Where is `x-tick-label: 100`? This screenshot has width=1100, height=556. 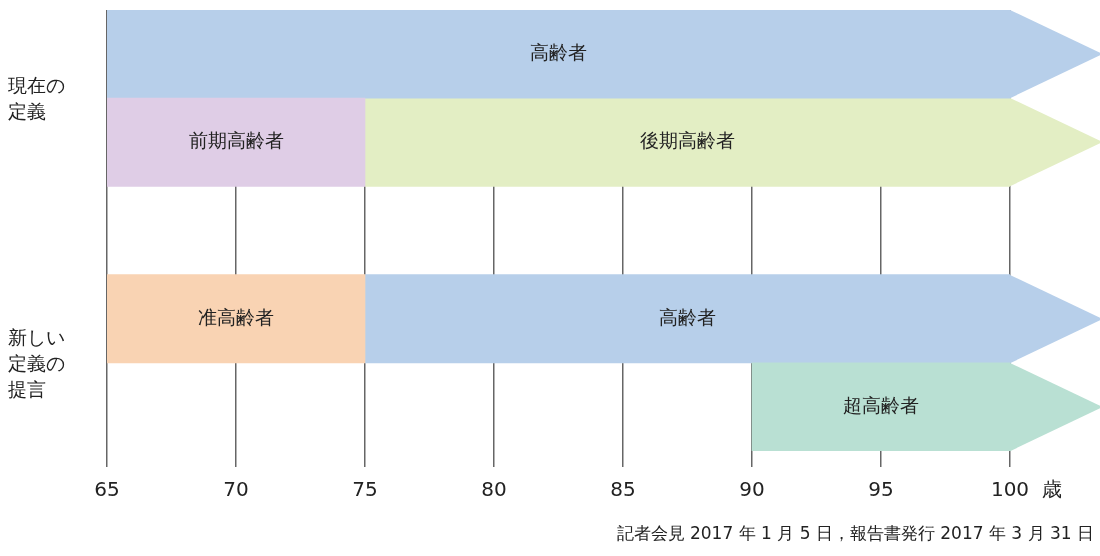 x-tick-label: 100 is located at coordinates (1010, 489).